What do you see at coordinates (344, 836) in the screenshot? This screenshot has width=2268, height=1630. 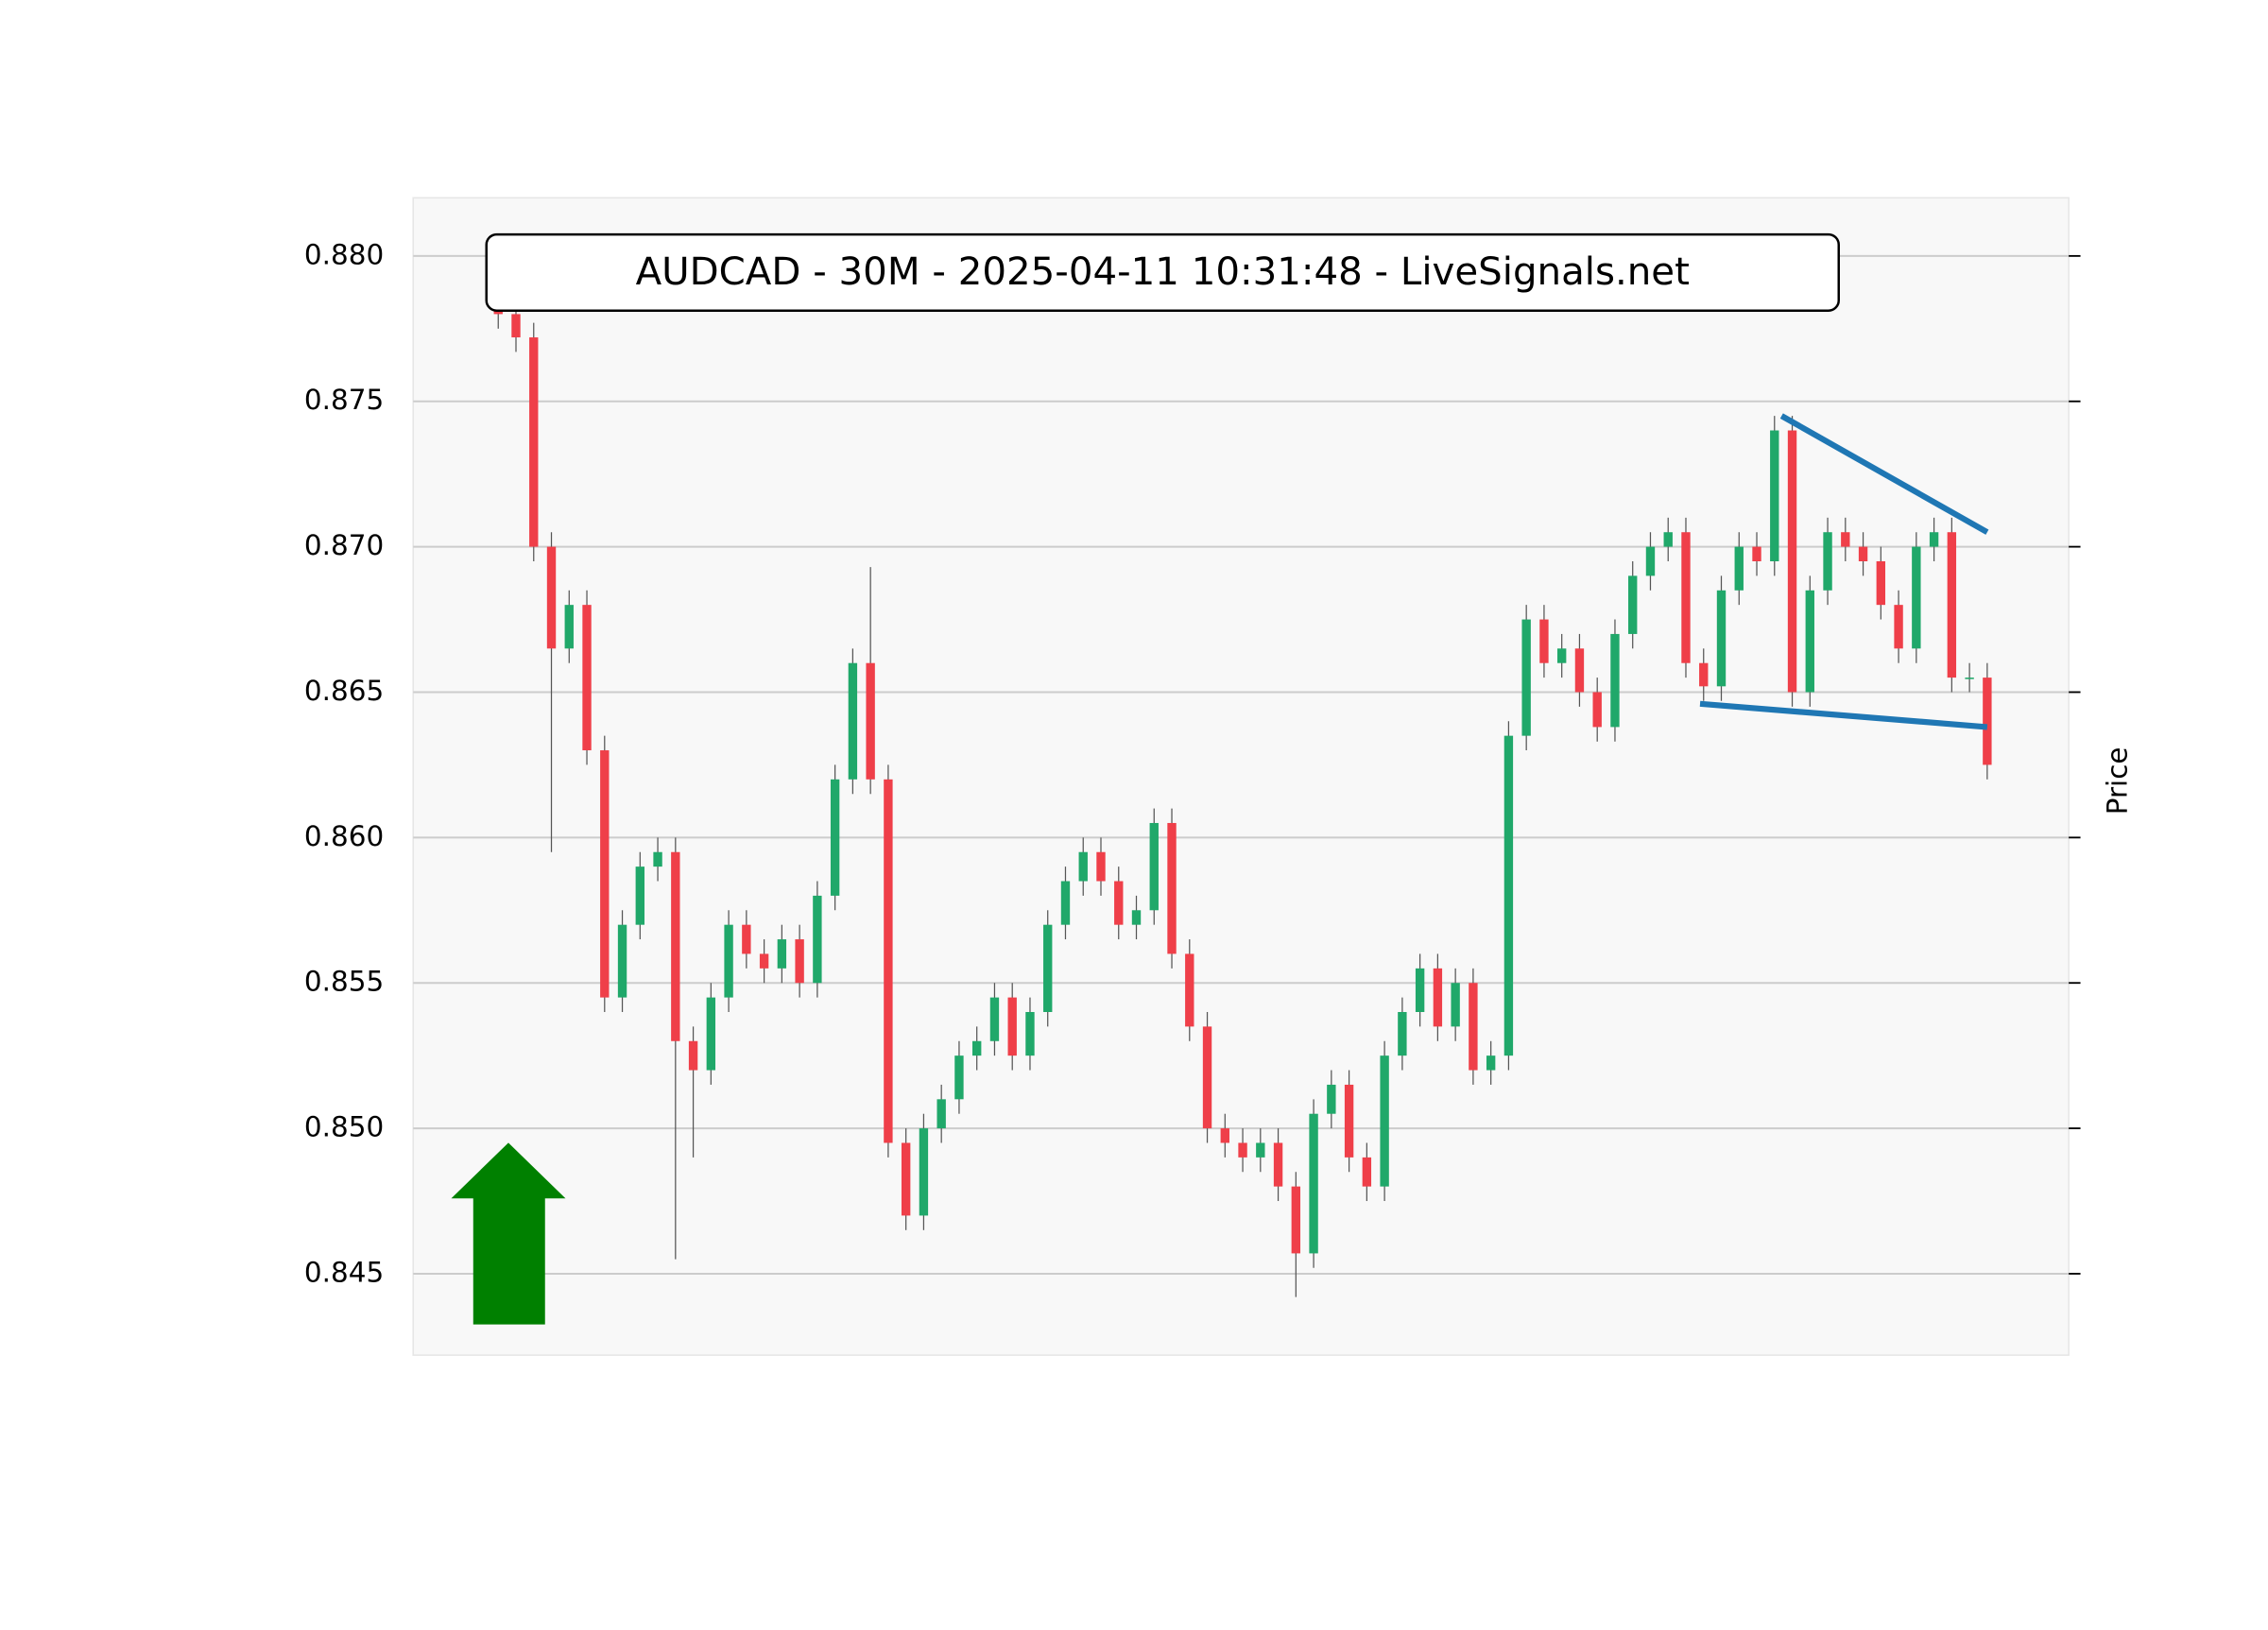 I see `y-tick-label: 0.860` at bounding box center [344, 836].